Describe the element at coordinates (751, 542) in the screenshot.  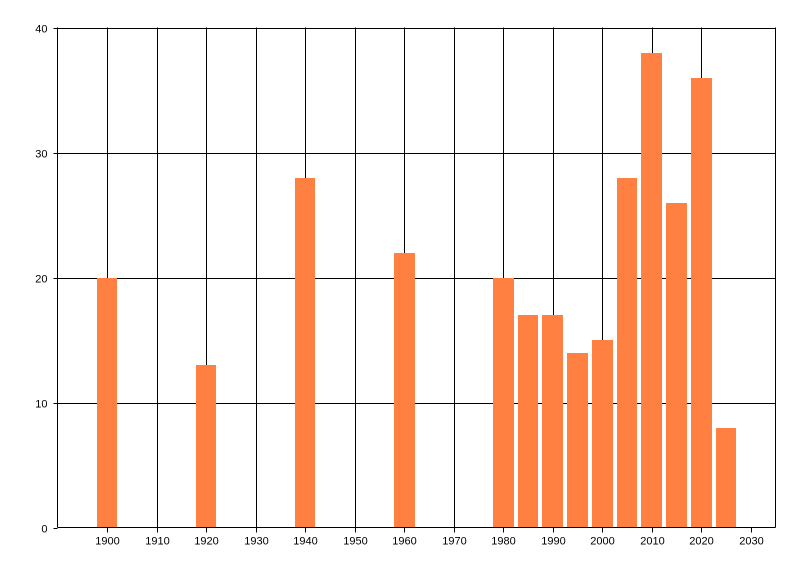
I see `x-tick-label-2030: 2030` at that location.